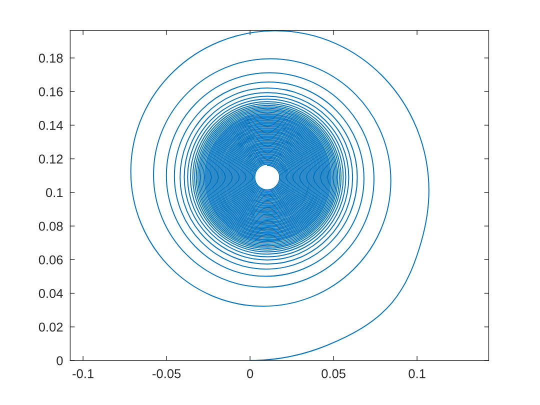 Image resolution: width=540 pixels, height=405 pixels. I want to click on x-tick-label: 0.1, so click(417, 373).